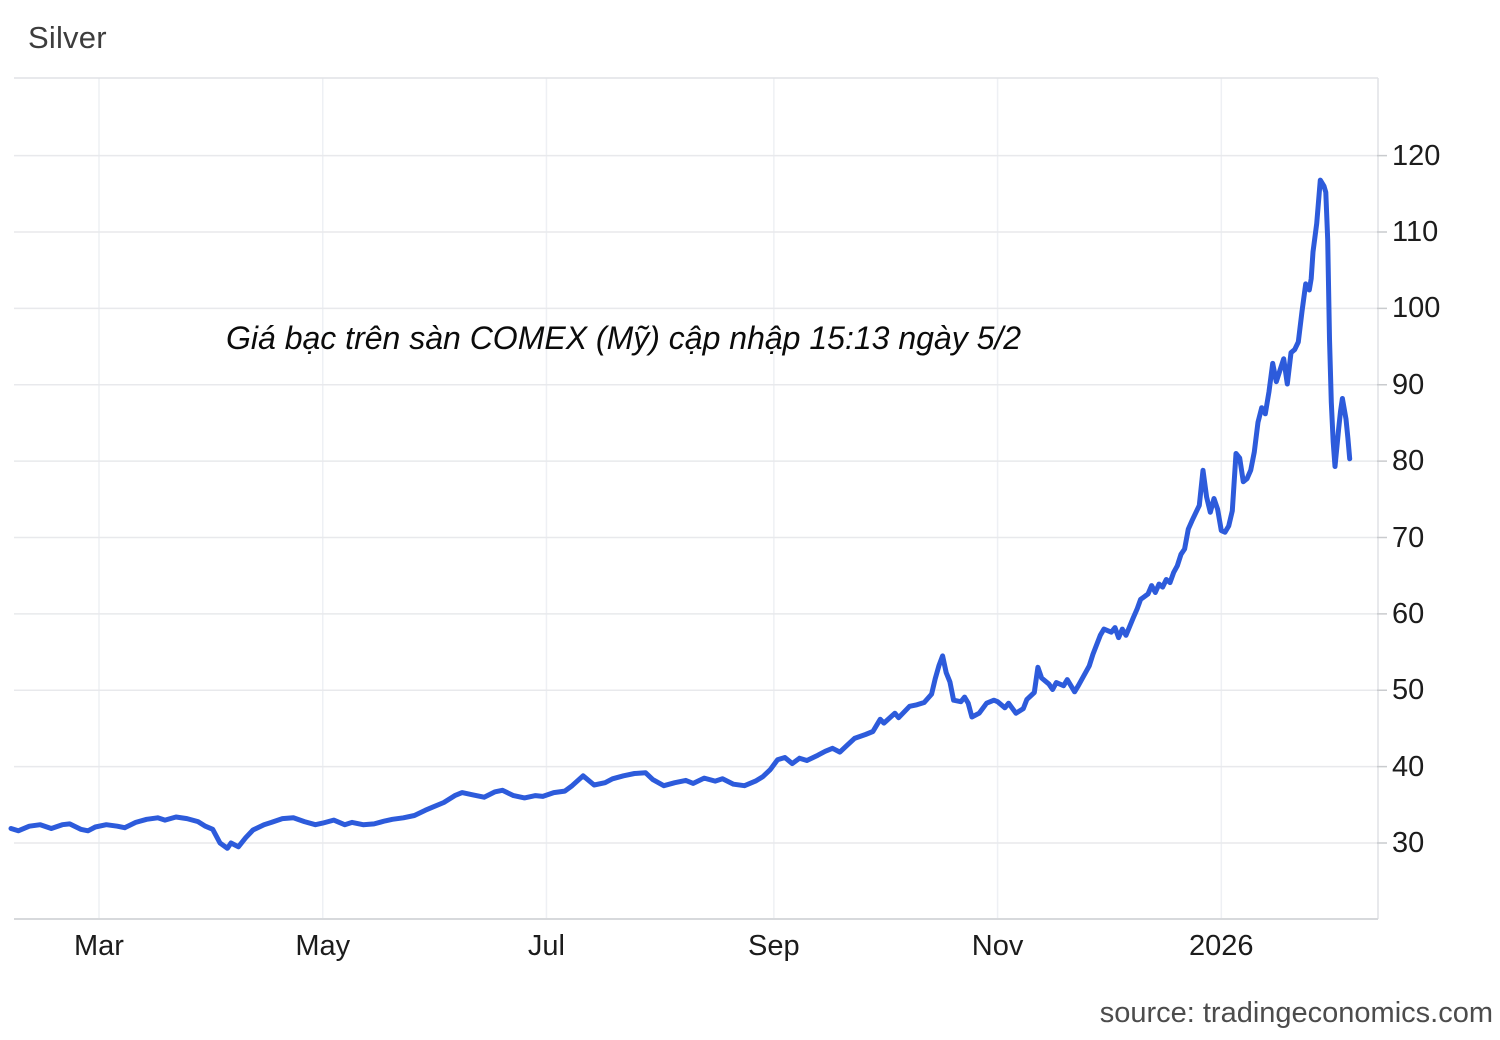  I want to click on y-axis-label-80: 80, so click(1408, 461).